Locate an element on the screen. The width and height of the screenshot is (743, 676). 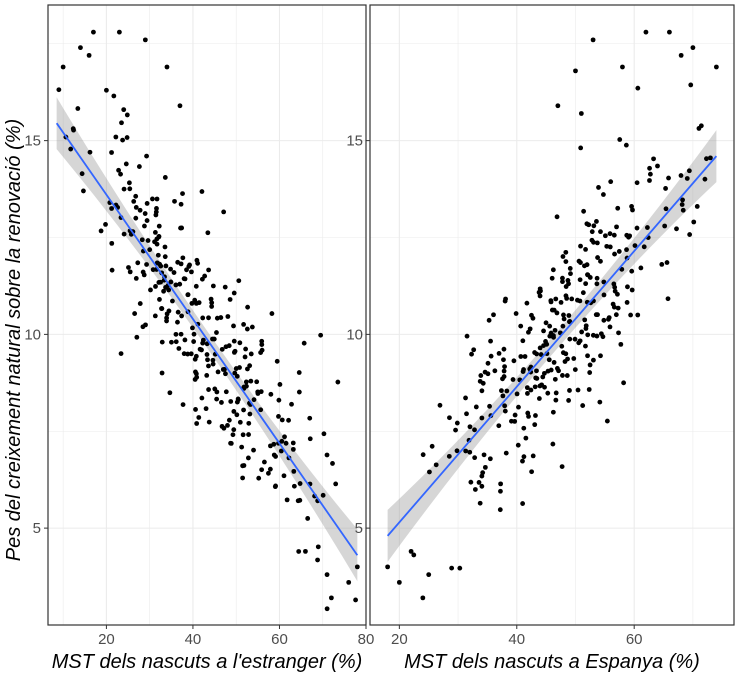
right-x-tick-label: 20 is located at coordinates (399, 639).